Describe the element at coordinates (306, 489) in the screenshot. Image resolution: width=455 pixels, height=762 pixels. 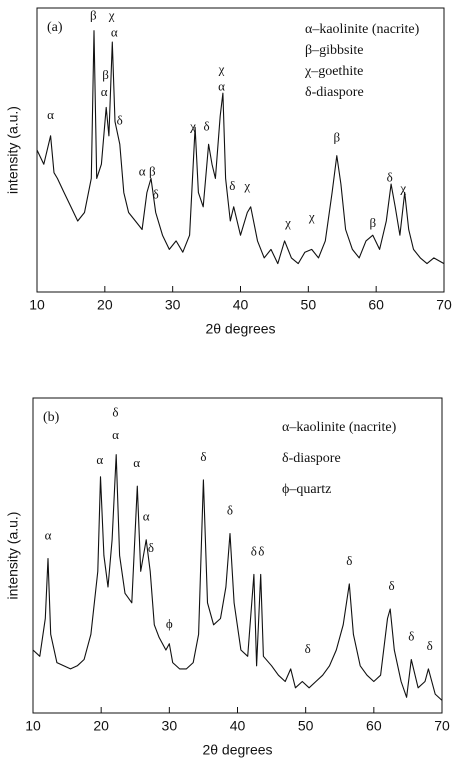
I see `legend-text: ϕ–quartz` at that location.